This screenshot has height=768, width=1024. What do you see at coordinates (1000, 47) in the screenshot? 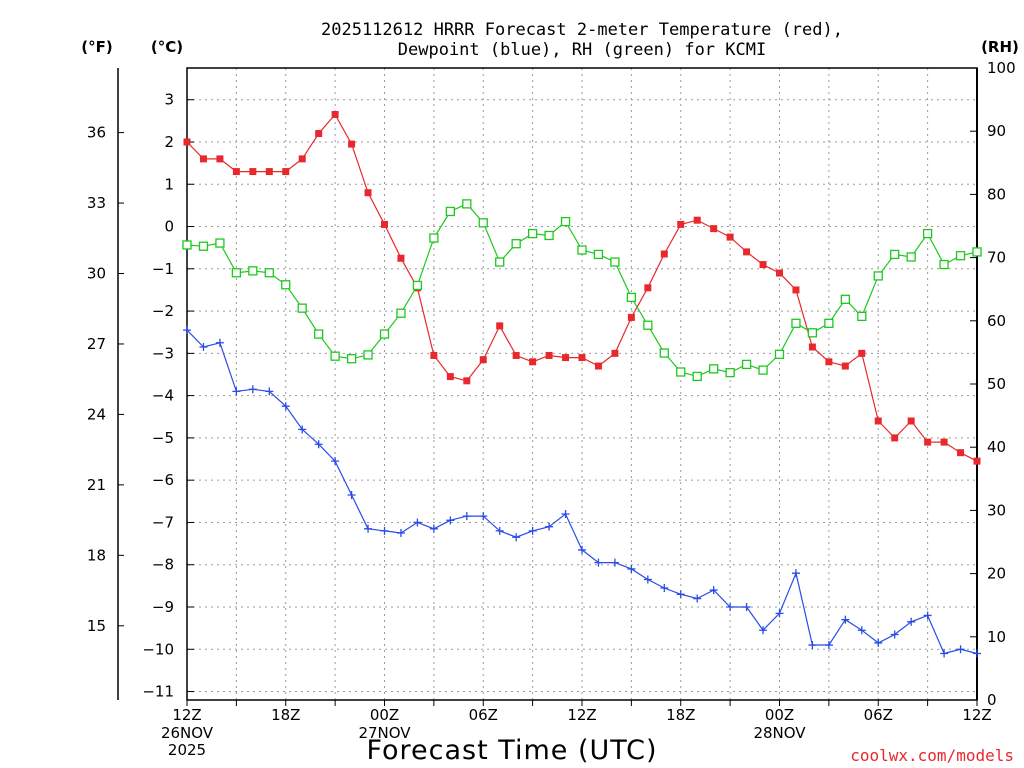
I see `rh-unit-label: (RH)` at bounding box center [1000, 47].